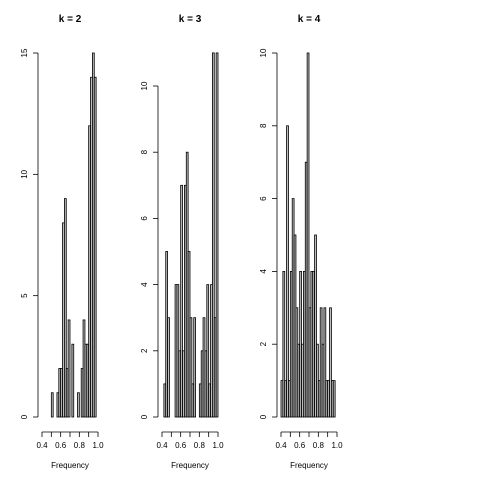 This screenshot has height=480, width=480. What do you see at coordinates (24, 295) in the screenshot?
I see `y-tick-label: 5` at bounding box center [24, 295].